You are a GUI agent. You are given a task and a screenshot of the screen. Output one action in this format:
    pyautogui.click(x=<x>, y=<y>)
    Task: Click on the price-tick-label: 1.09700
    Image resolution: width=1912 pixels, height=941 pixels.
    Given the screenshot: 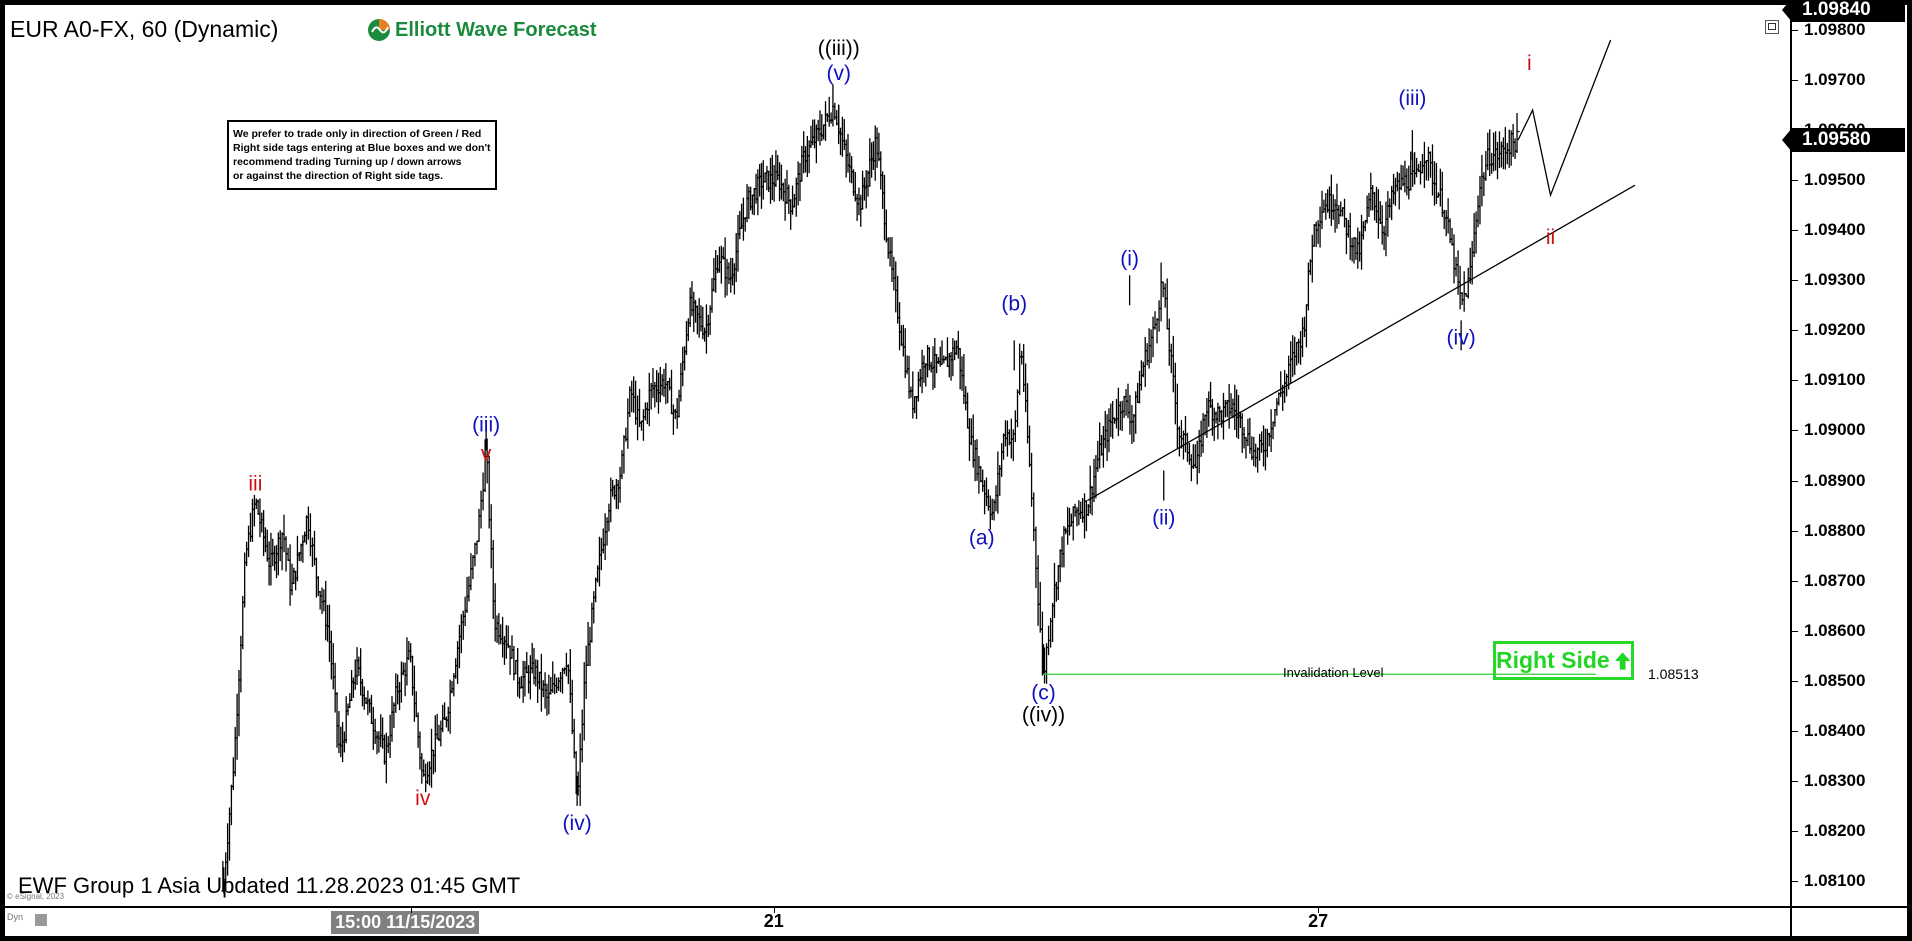 What is the action you would take?
    pyautogui.click(x=1835, y=80)
    